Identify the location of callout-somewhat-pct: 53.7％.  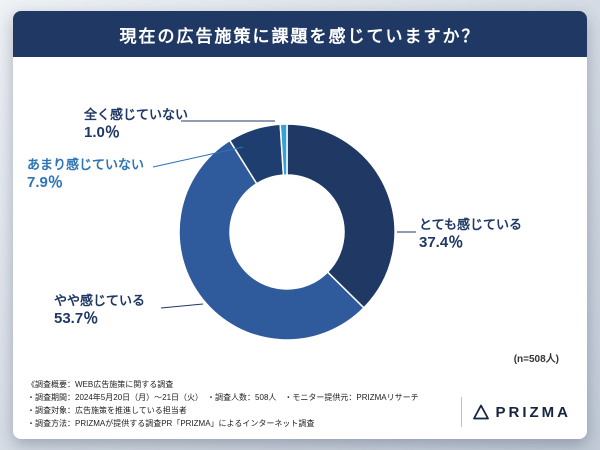
(76, 318).